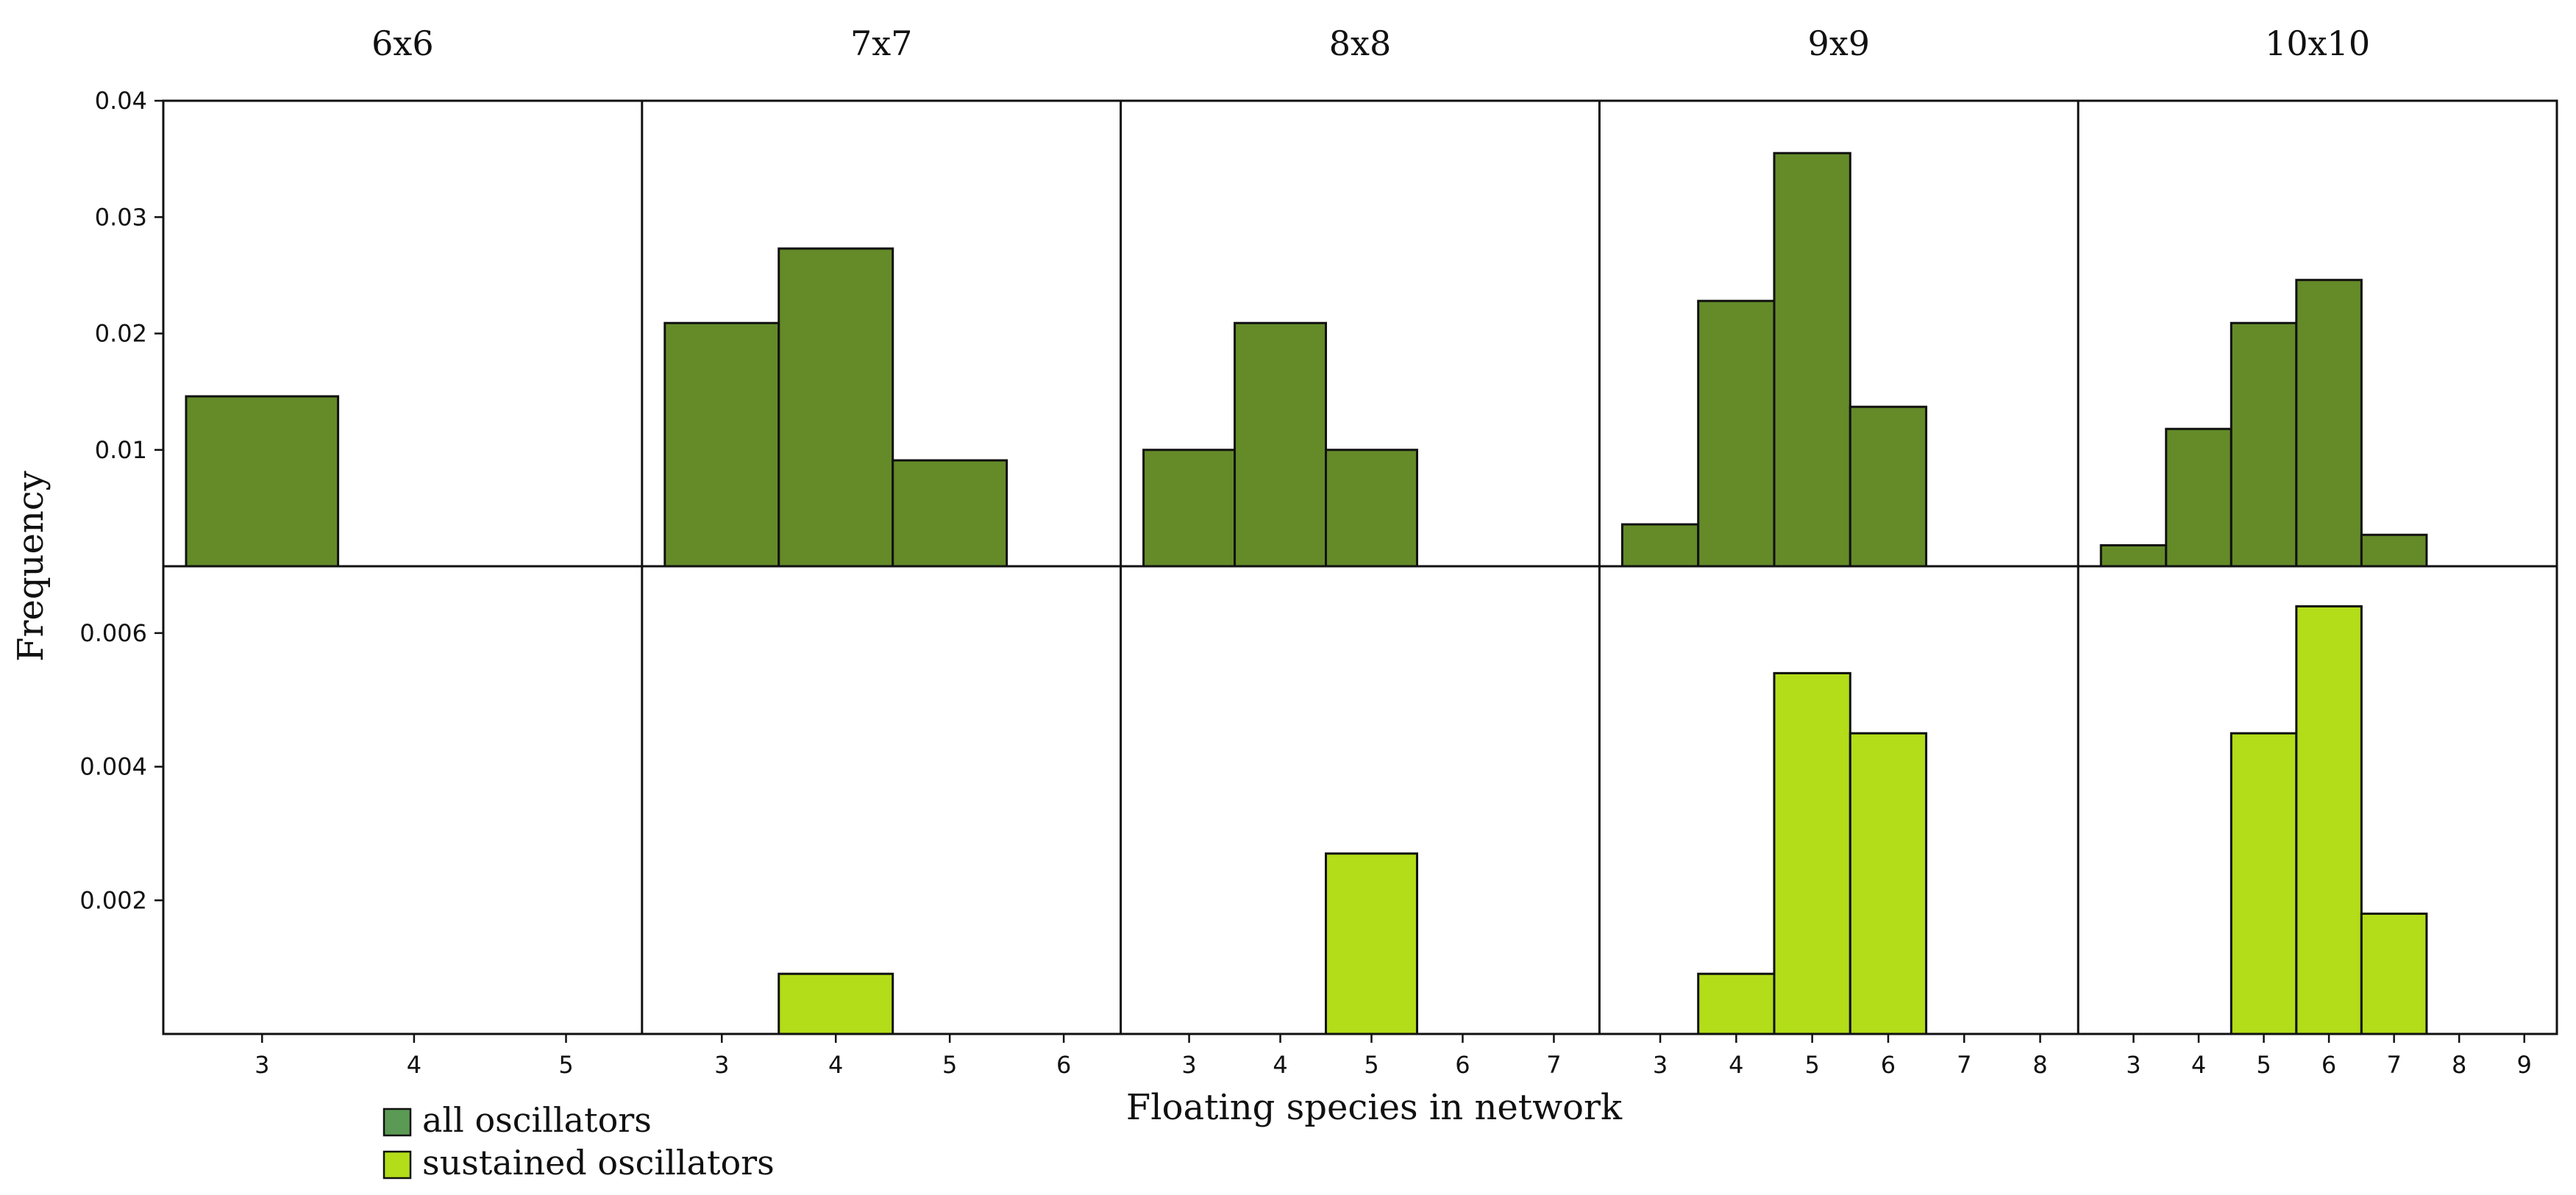 The width and height of the screenshot is (2576, 1195). I want to click on y-tick-label: 0.04, so click(121, 101).